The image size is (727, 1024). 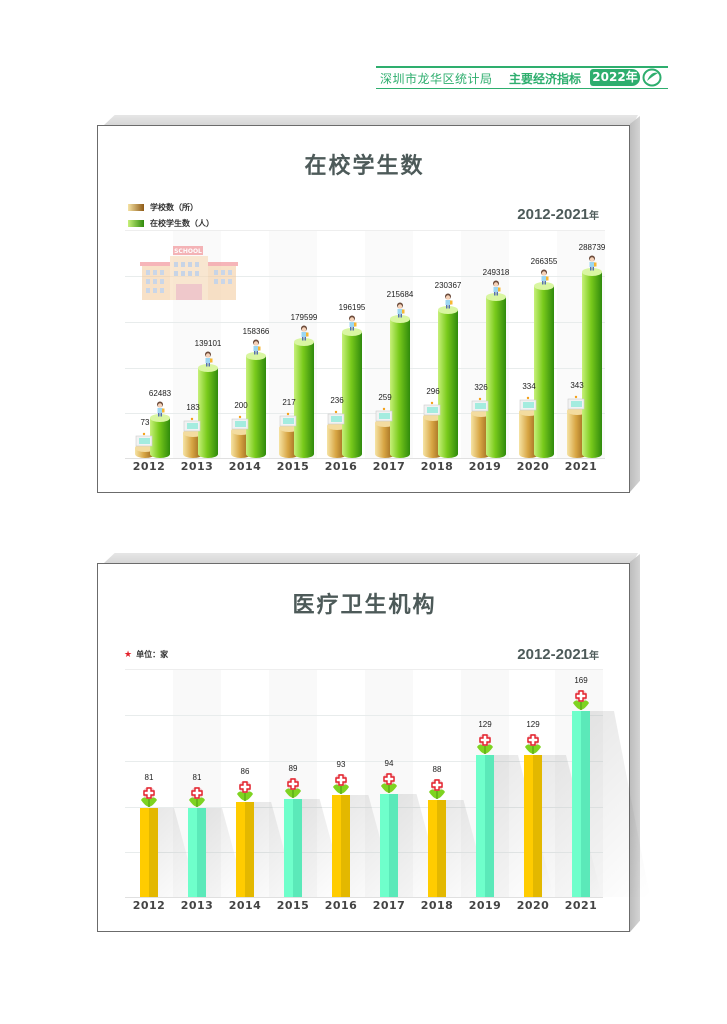 I want to click on chart1-legend-students: 在校学生数（人）, so click(x=171, y=223).